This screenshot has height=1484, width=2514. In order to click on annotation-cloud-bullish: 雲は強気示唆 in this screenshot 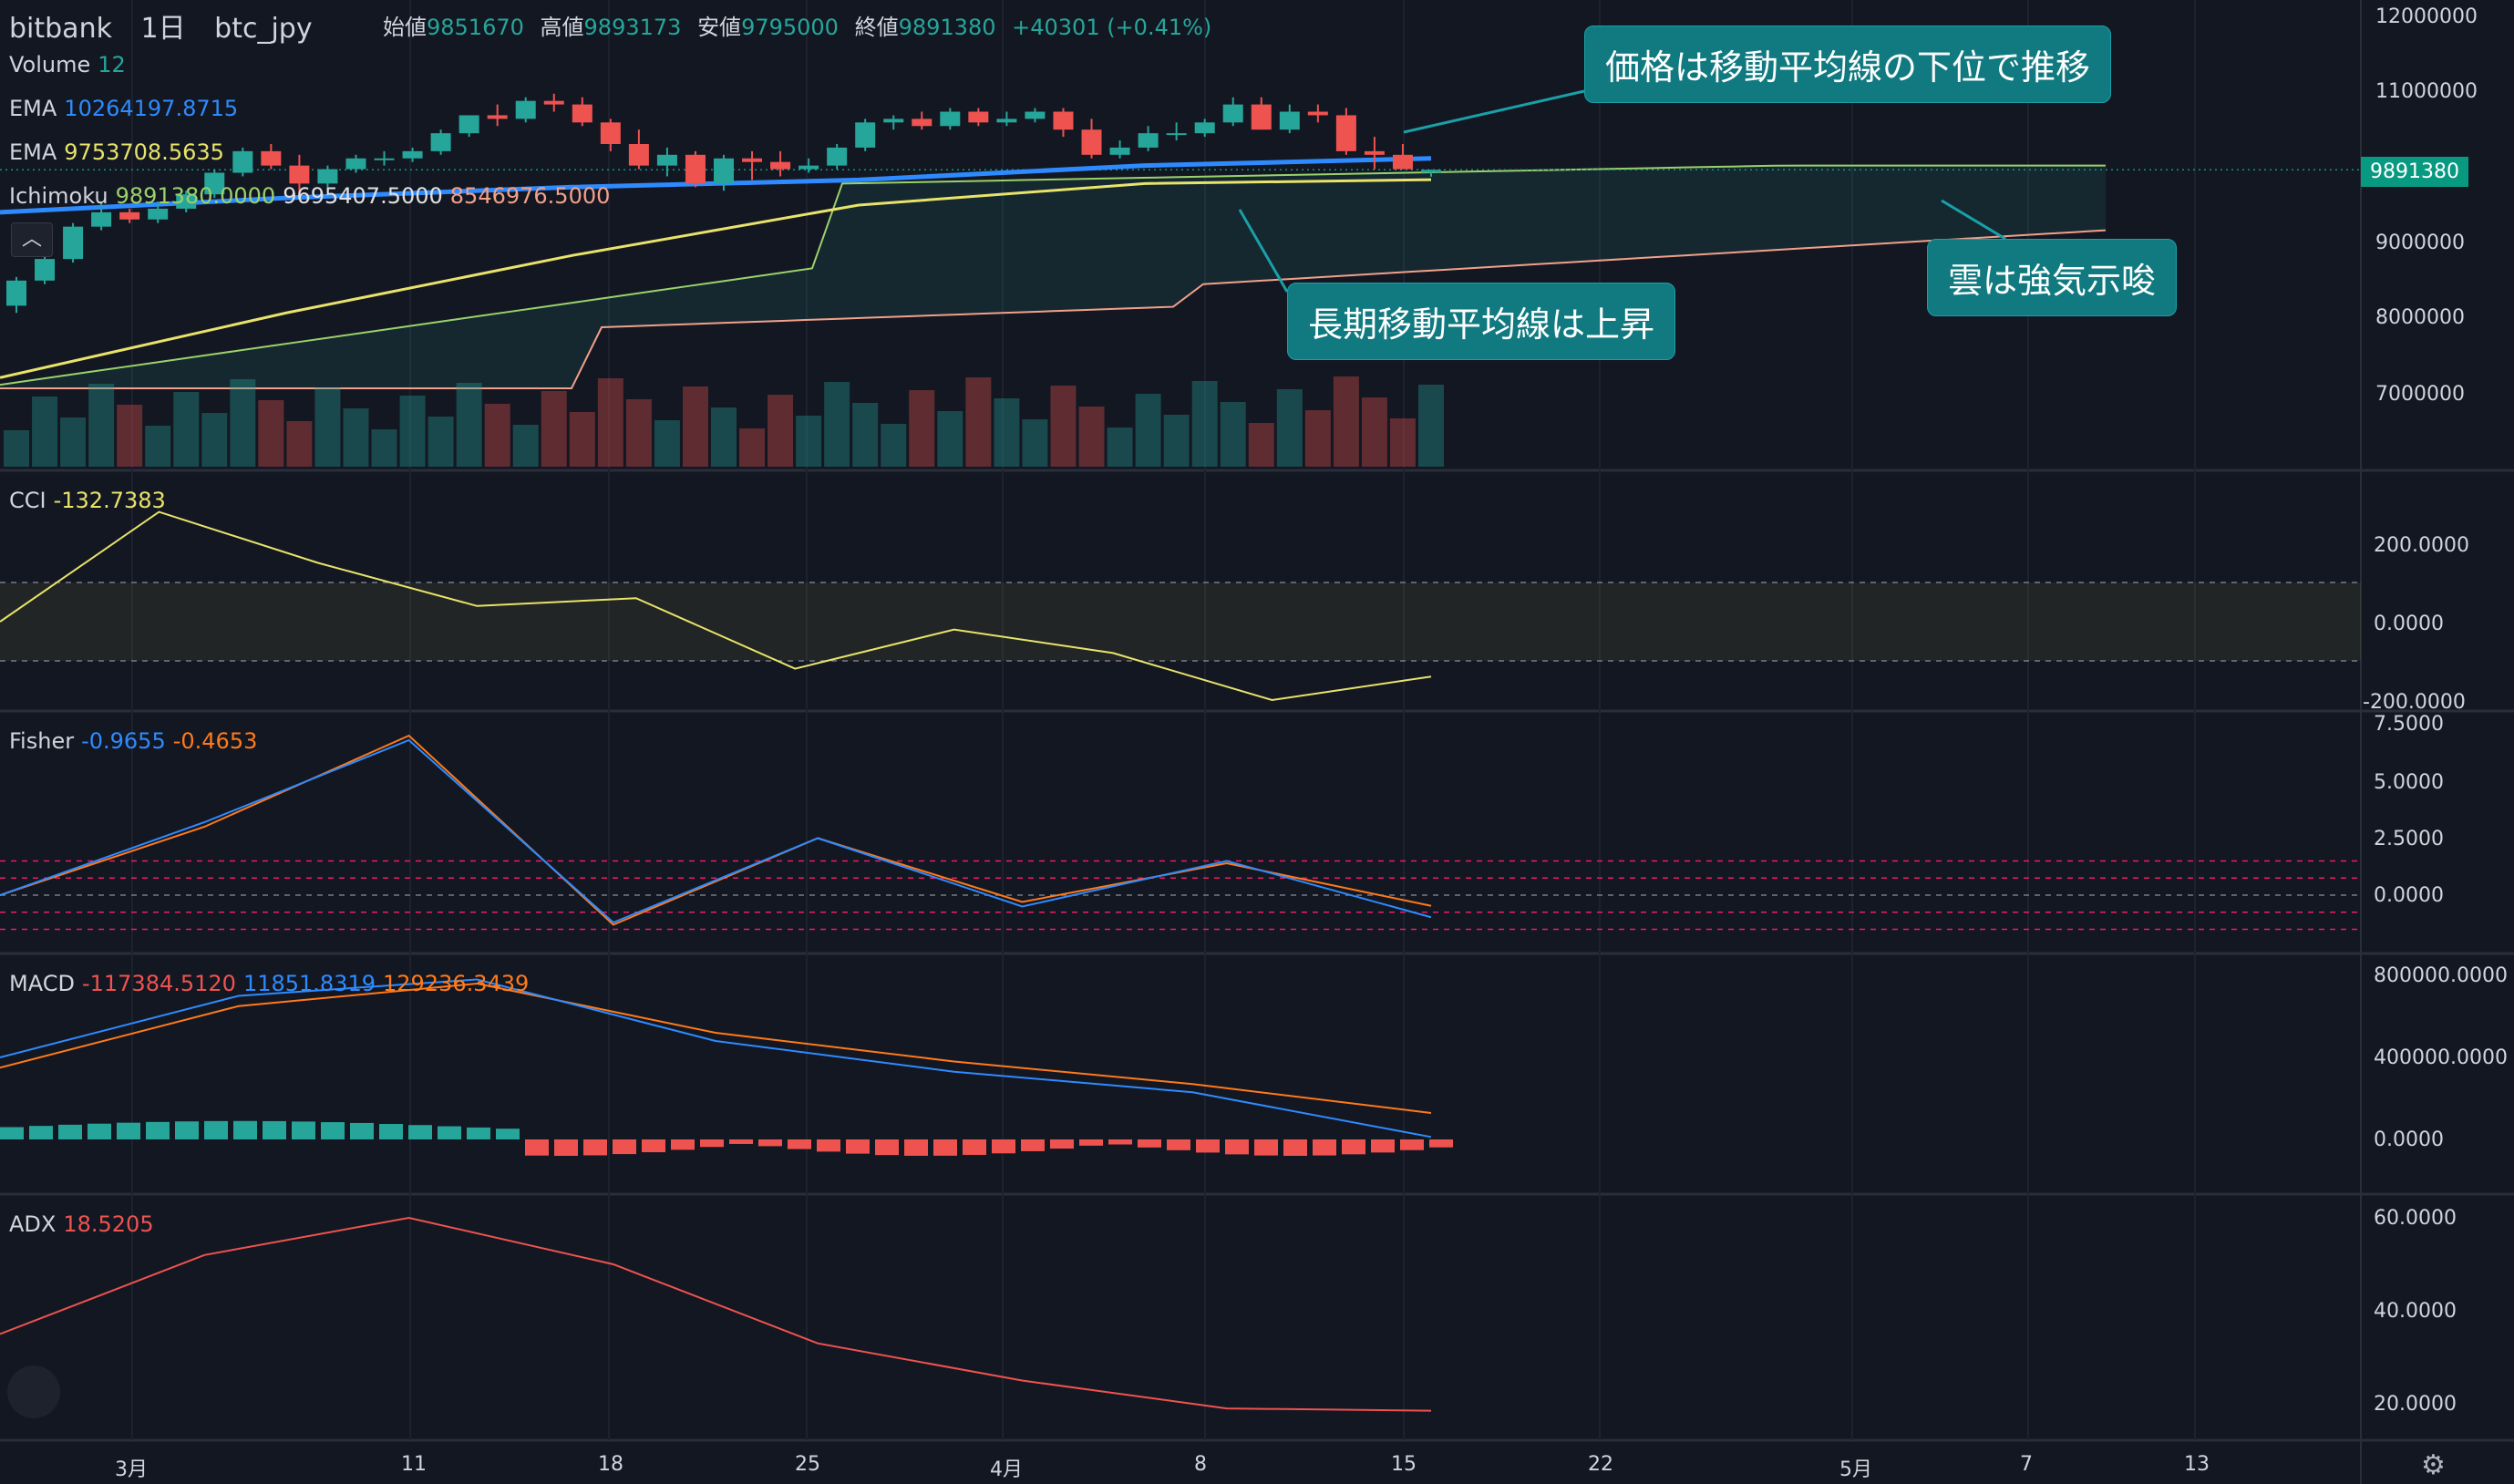, I will do `click(2052, 277)`.